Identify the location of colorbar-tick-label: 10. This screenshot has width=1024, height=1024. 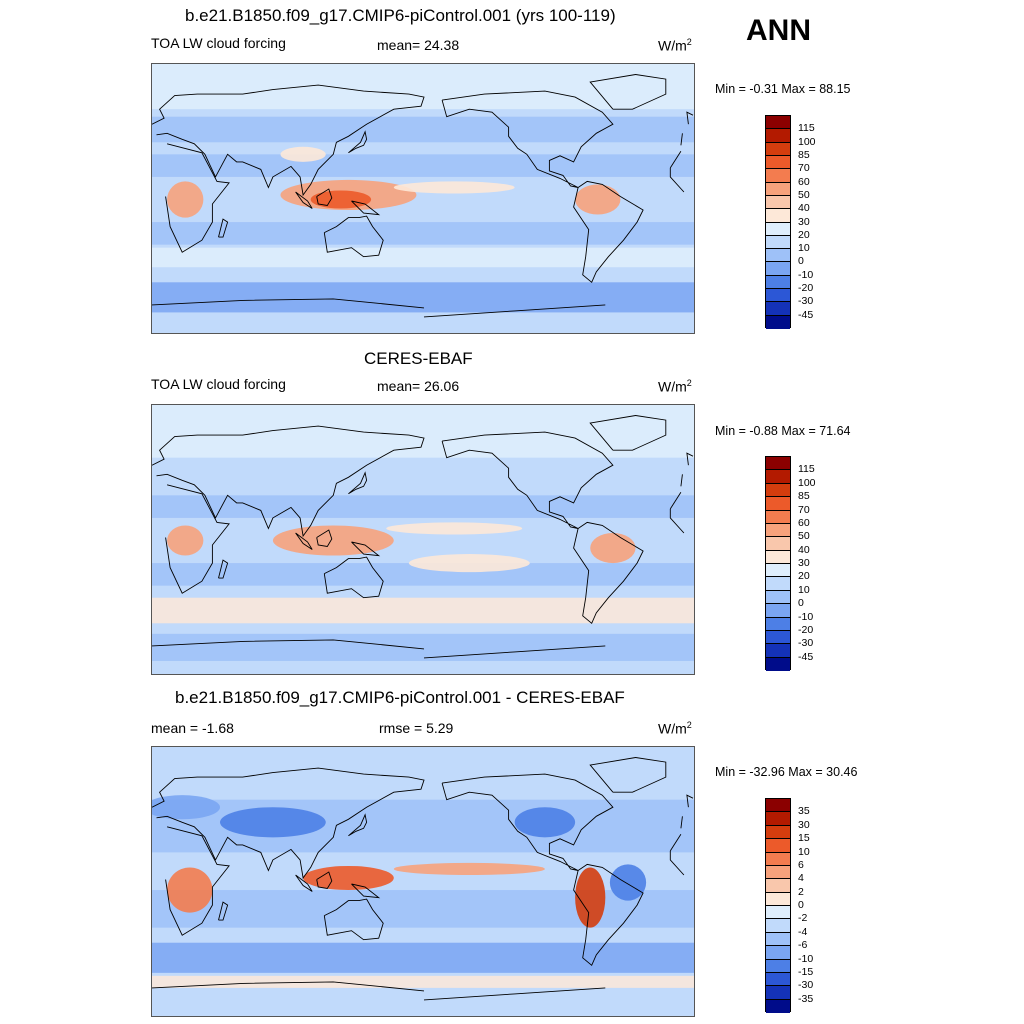
(804, 248).